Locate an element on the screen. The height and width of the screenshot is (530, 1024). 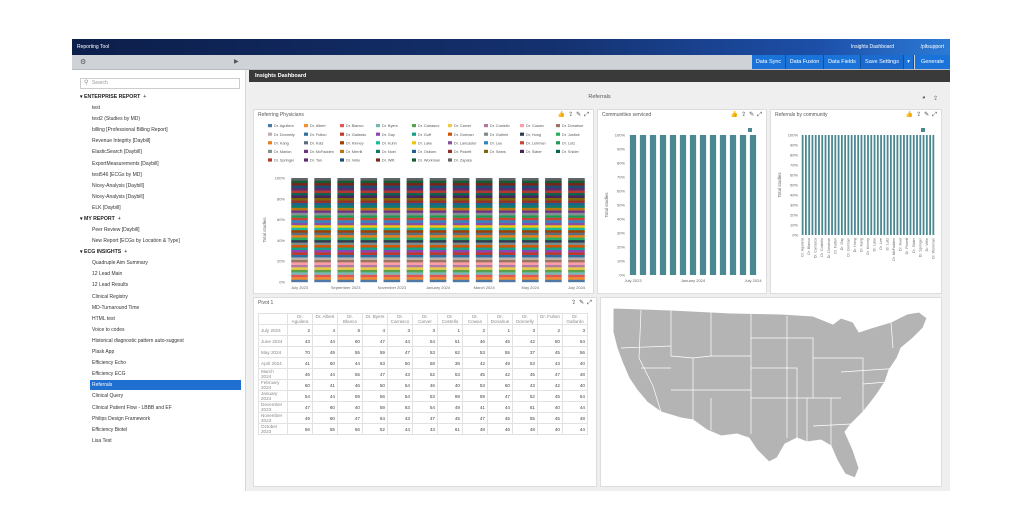
sidebar-item: test546 [ECGs by MD] is located at coordinates (117, 174).